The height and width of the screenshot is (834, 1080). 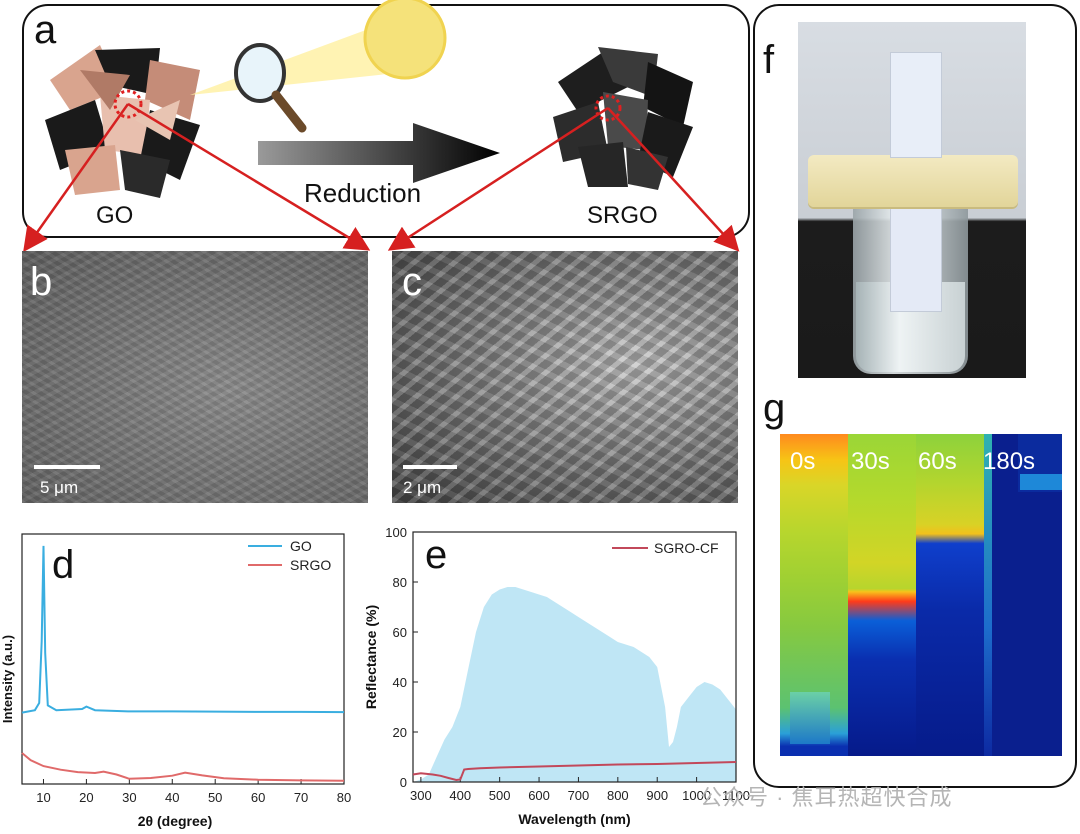 I want to click on x-tick-label: 70, so click(x=301, y=797).